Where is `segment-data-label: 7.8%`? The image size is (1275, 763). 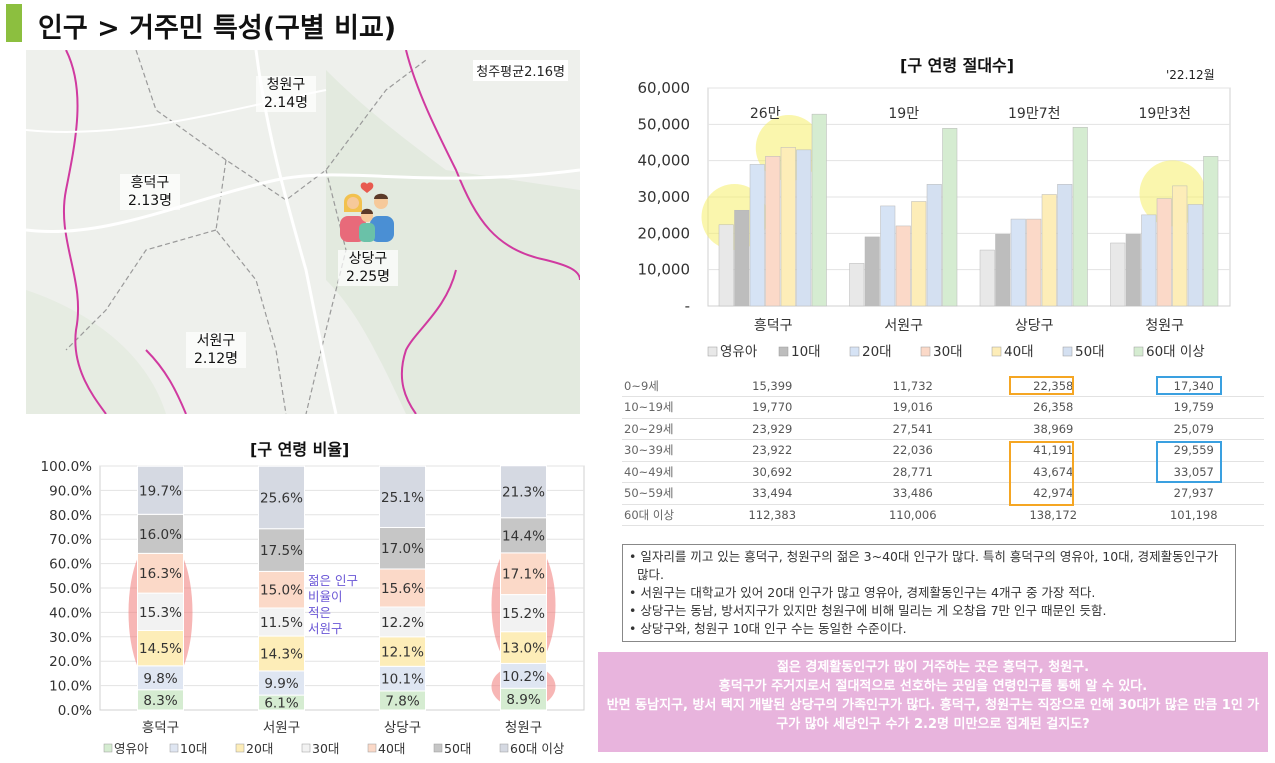
segment-data-label: 7.8% is located at coordinates (402, 701).